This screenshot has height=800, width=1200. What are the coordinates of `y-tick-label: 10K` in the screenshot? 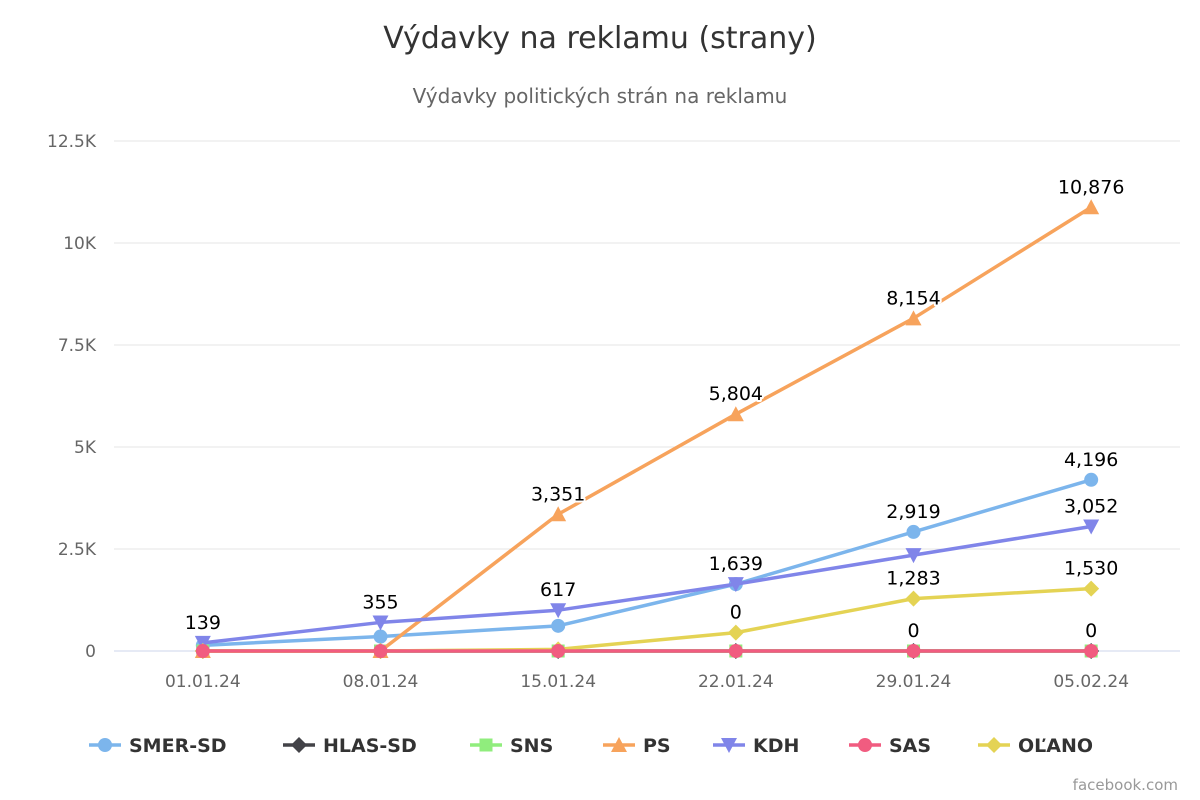 It's located at (80, 244).